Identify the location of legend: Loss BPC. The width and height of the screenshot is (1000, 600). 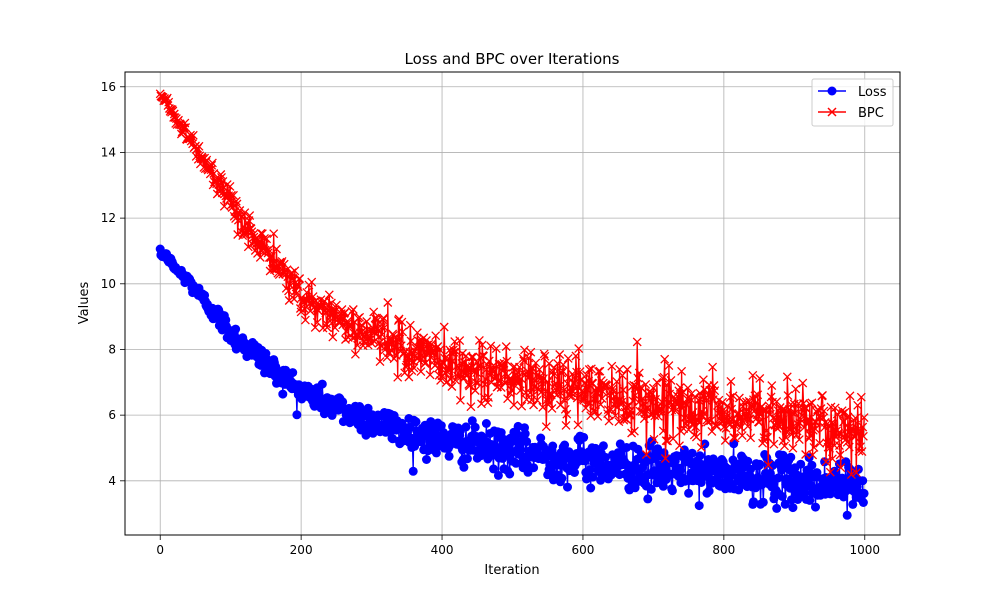
(852, 102).